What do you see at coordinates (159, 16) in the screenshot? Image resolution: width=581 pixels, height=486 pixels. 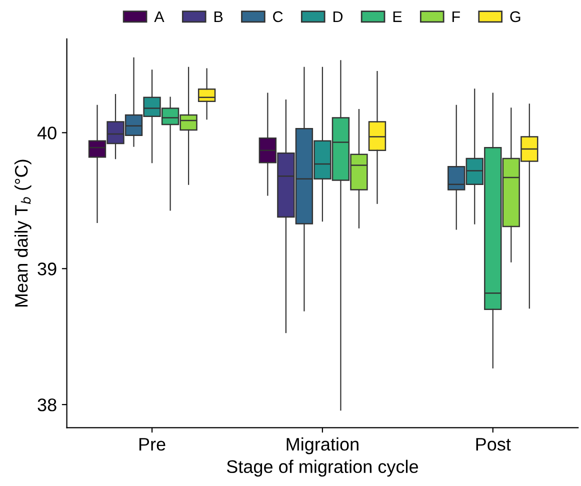 I see `legend-label: A` at bounding box center [159, 16].